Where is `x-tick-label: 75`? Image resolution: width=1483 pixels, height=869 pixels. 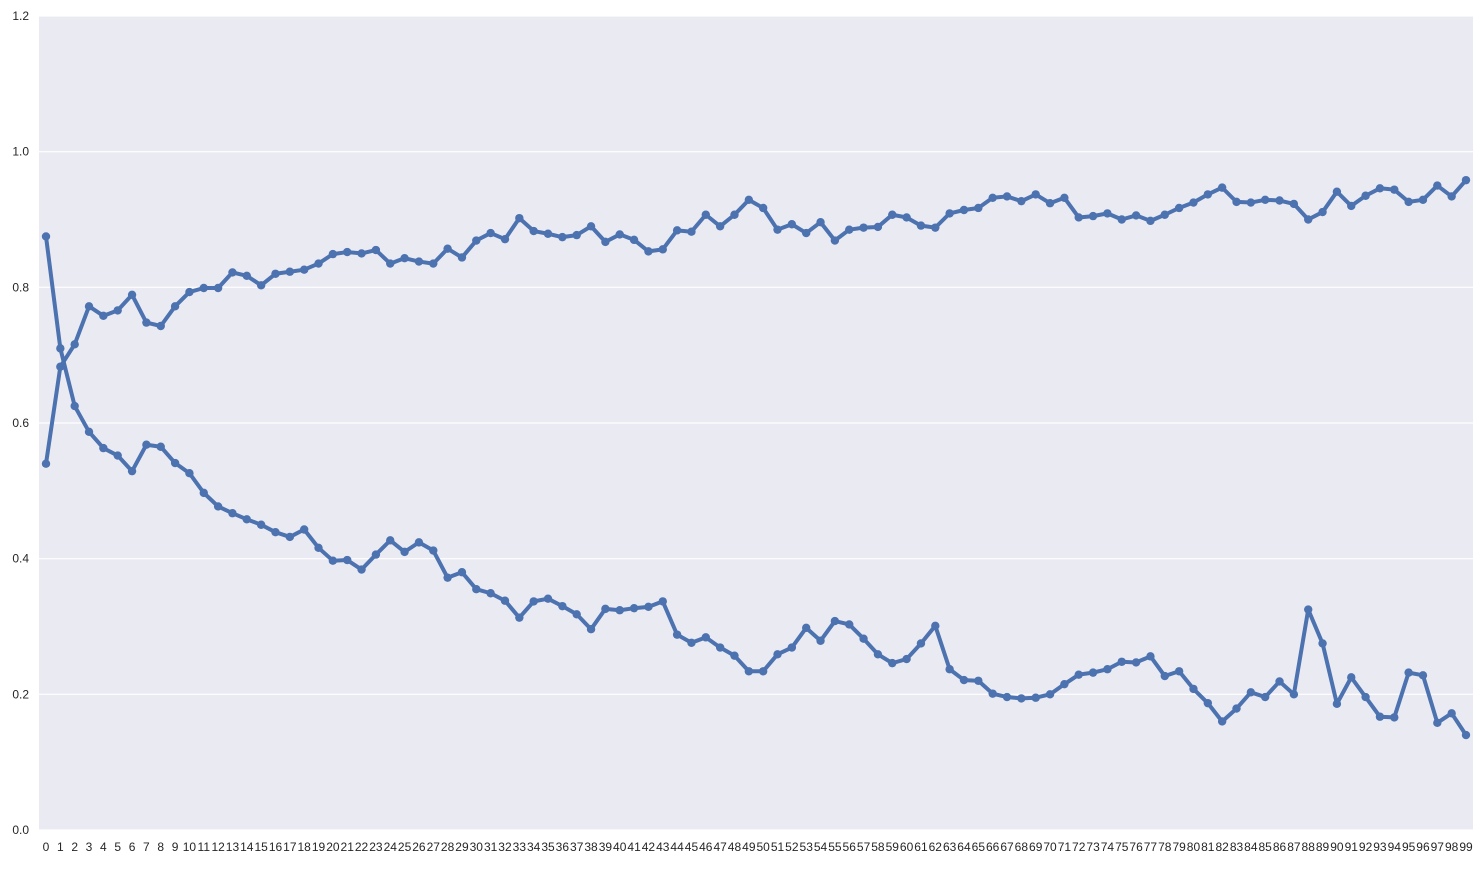
x-tick-label: 75 is located at coordinates (1122, 847).